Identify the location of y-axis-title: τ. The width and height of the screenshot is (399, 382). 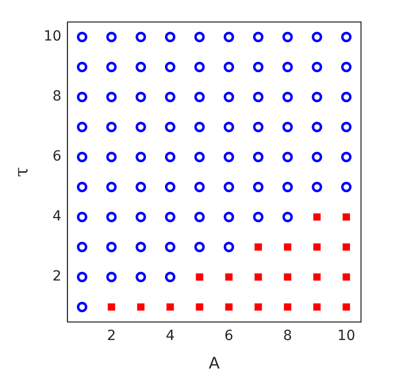
(21, 171).